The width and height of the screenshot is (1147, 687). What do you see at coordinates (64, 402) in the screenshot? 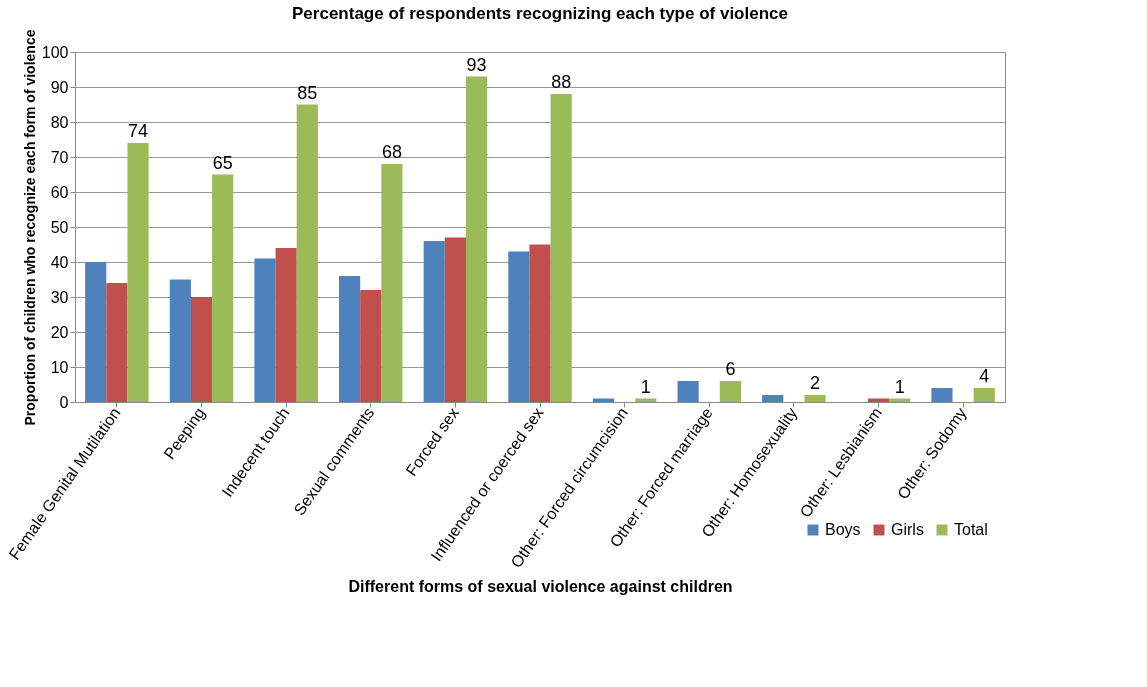
I see `y-tick-label: 0` at bounding box center [64, 402].